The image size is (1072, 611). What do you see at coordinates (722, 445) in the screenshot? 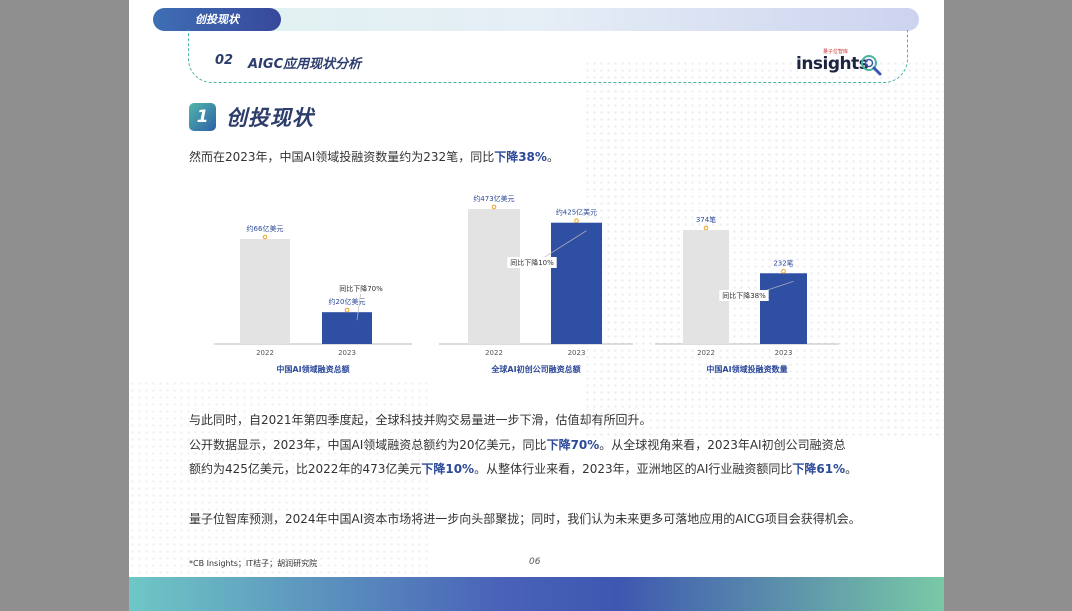
I see `body-text: 。从全球视角来看，2023年AI初创公司融资总` at bounding box center [722, 445].